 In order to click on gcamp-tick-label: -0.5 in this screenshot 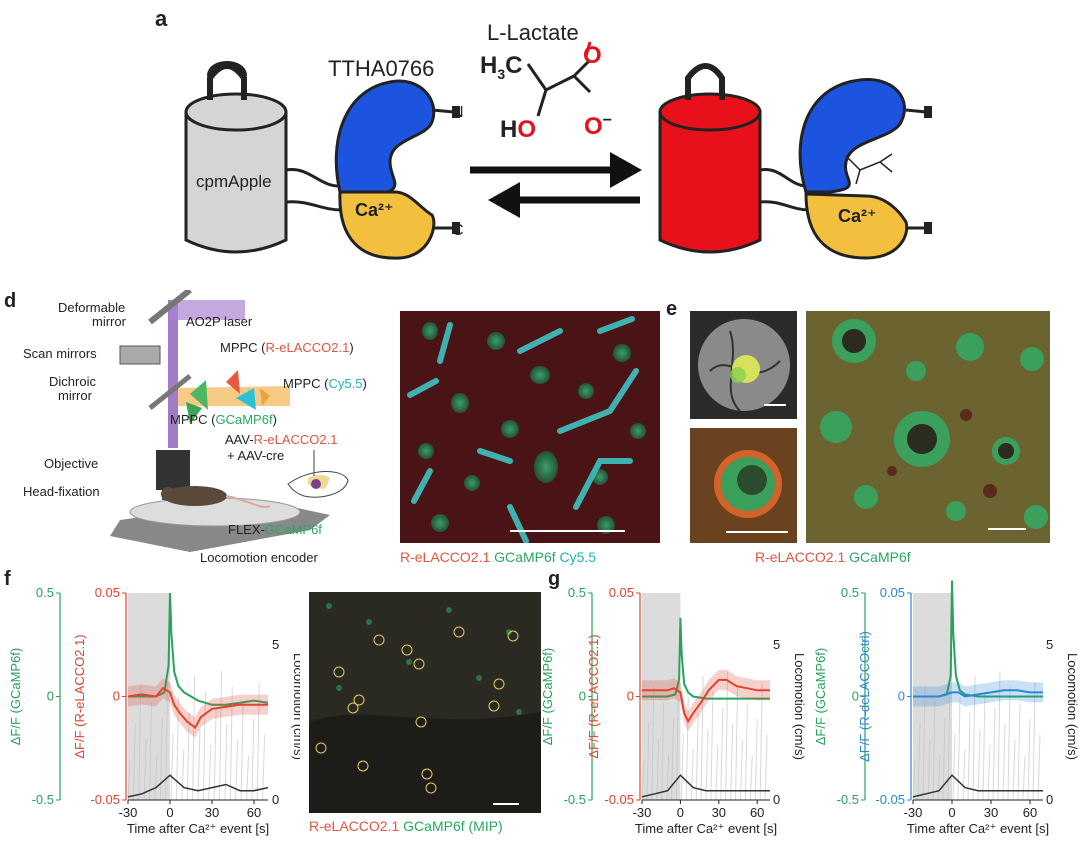, I will do `click(575, 799)`.